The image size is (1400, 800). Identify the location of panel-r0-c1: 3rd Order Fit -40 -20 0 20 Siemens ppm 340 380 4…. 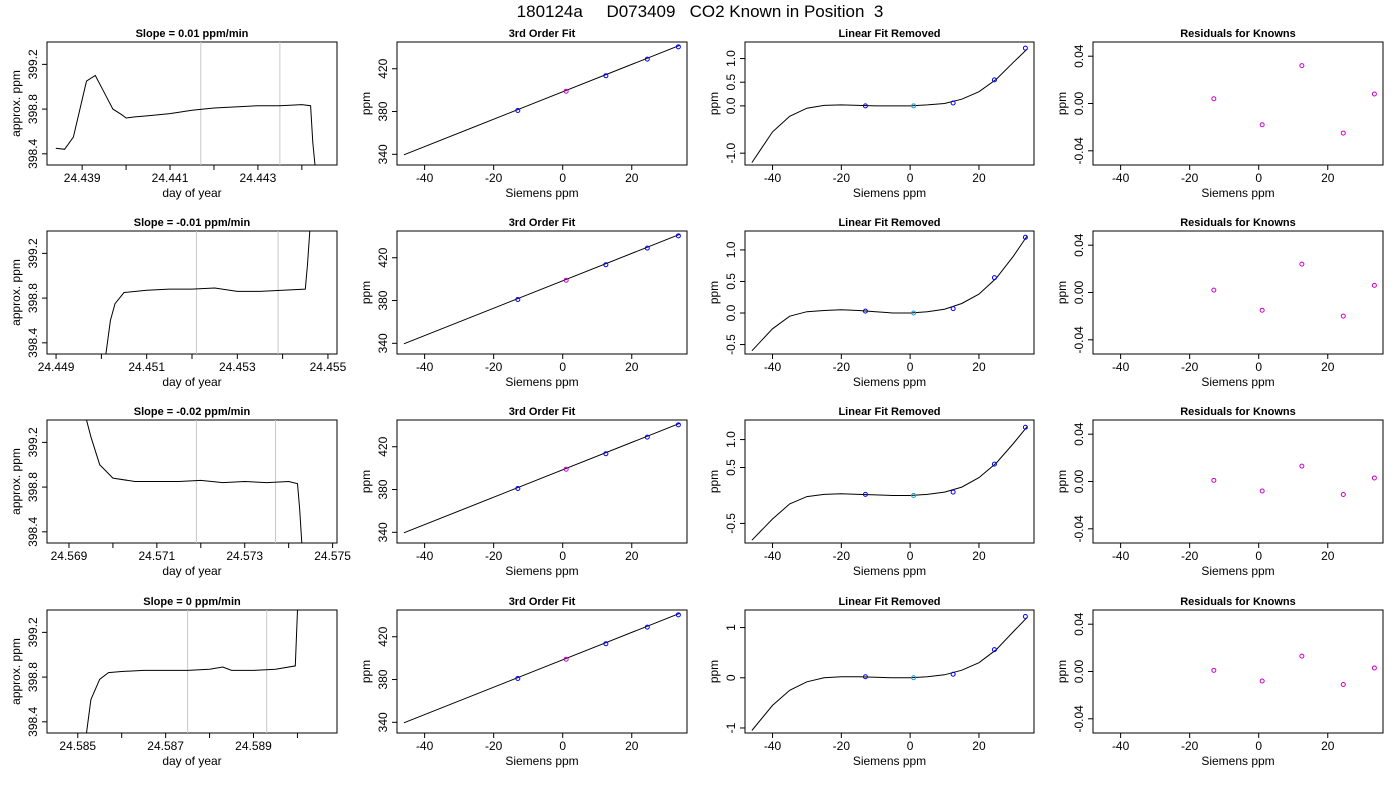
(523, 114).